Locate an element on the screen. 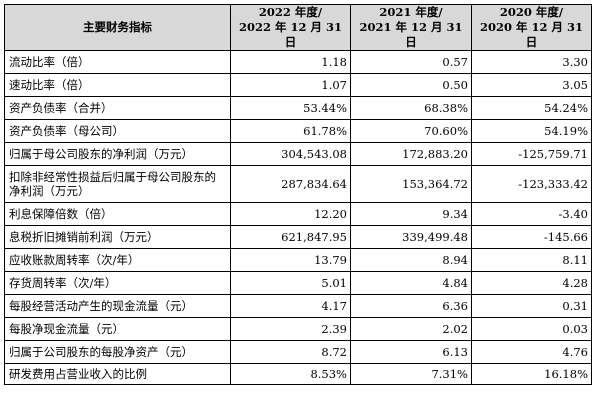  cell-2021: 6.36 is located at coordinates (411, 306).